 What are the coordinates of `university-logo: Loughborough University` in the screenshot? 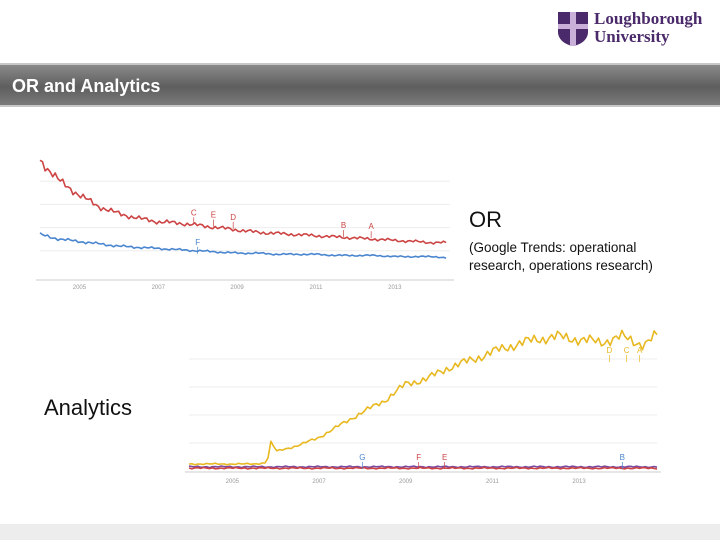 It's located at (633, 30).